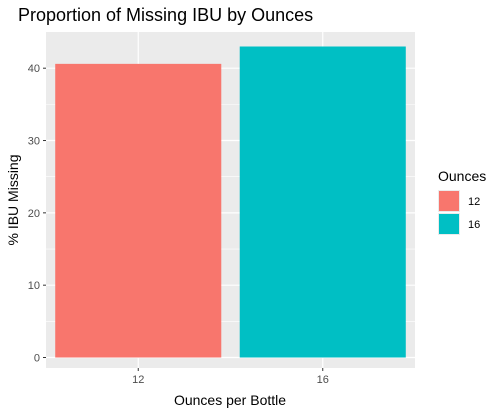 Image resolution: width=502 pixels, height=415 pixels. What do you see at coordinates (138, 380) in the screenshot?
I see `x-tick-label: 12` at bounding box center [138, 380].